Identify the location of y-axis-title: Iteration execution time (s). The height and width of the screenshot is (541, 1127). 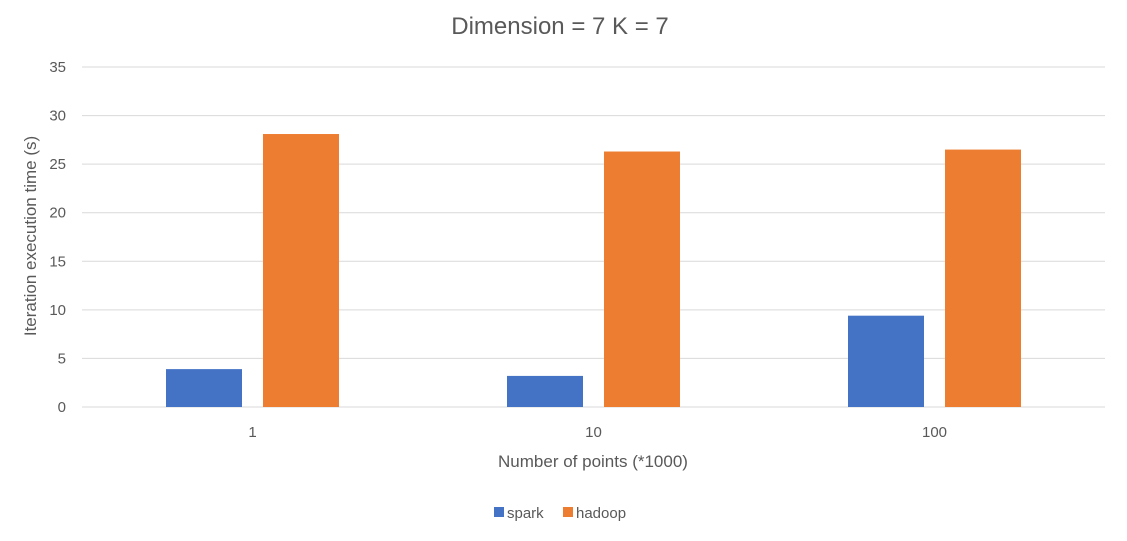
(30, 236).